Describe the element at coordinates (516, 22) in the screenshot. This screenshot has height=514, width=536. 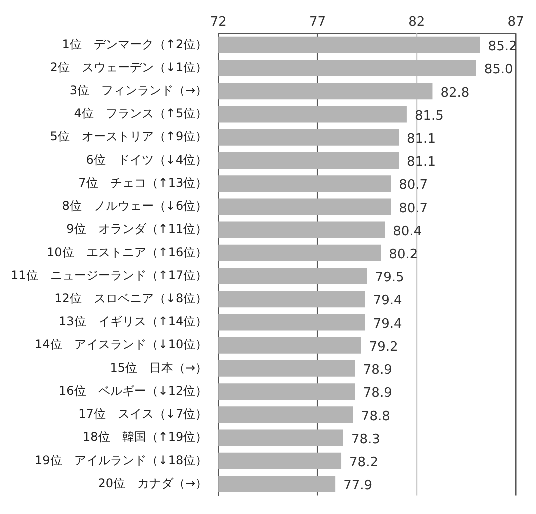
I see `x-tick-label: 87` at that location.